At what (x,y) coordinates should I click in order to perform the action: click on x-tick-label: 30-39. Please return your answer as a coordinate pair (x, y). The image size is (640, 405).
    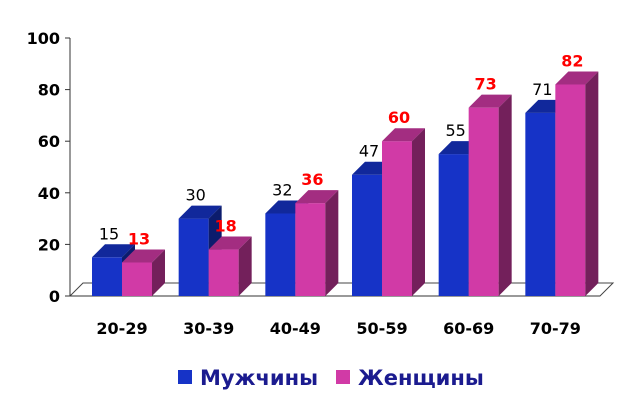
    Looking at the image, I should click on (208, 328).